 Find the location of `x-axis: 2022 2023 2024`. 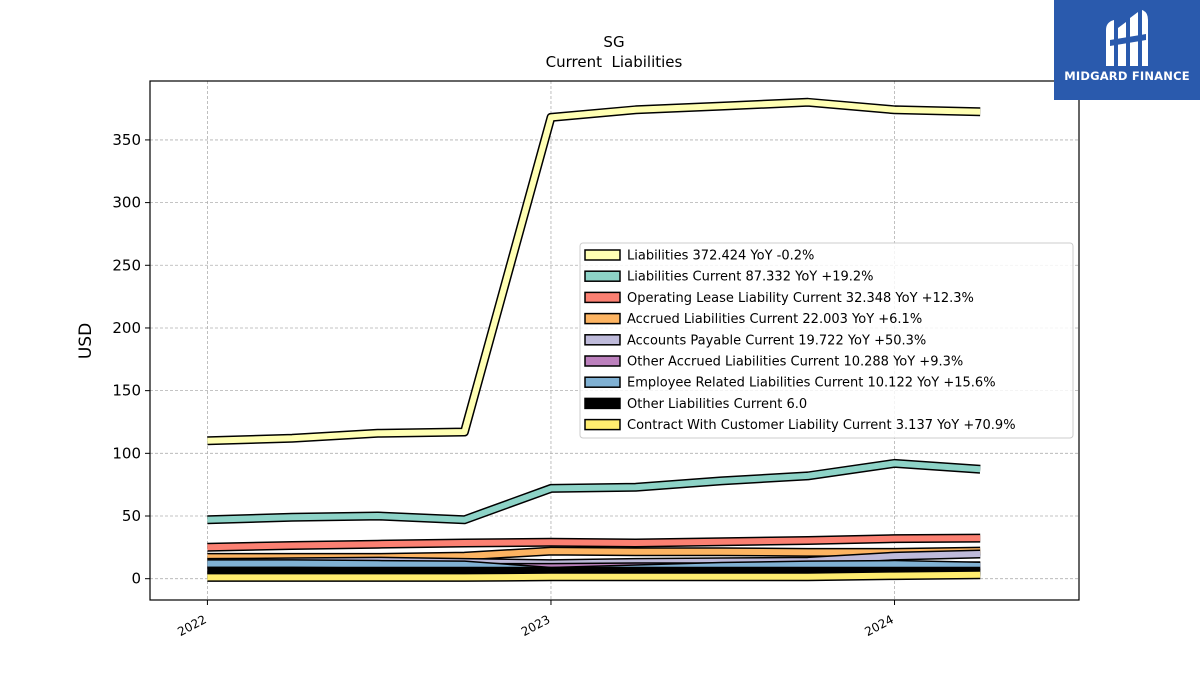

x-axis: 2022 2023 2024 is located at coordinates (535, 619).